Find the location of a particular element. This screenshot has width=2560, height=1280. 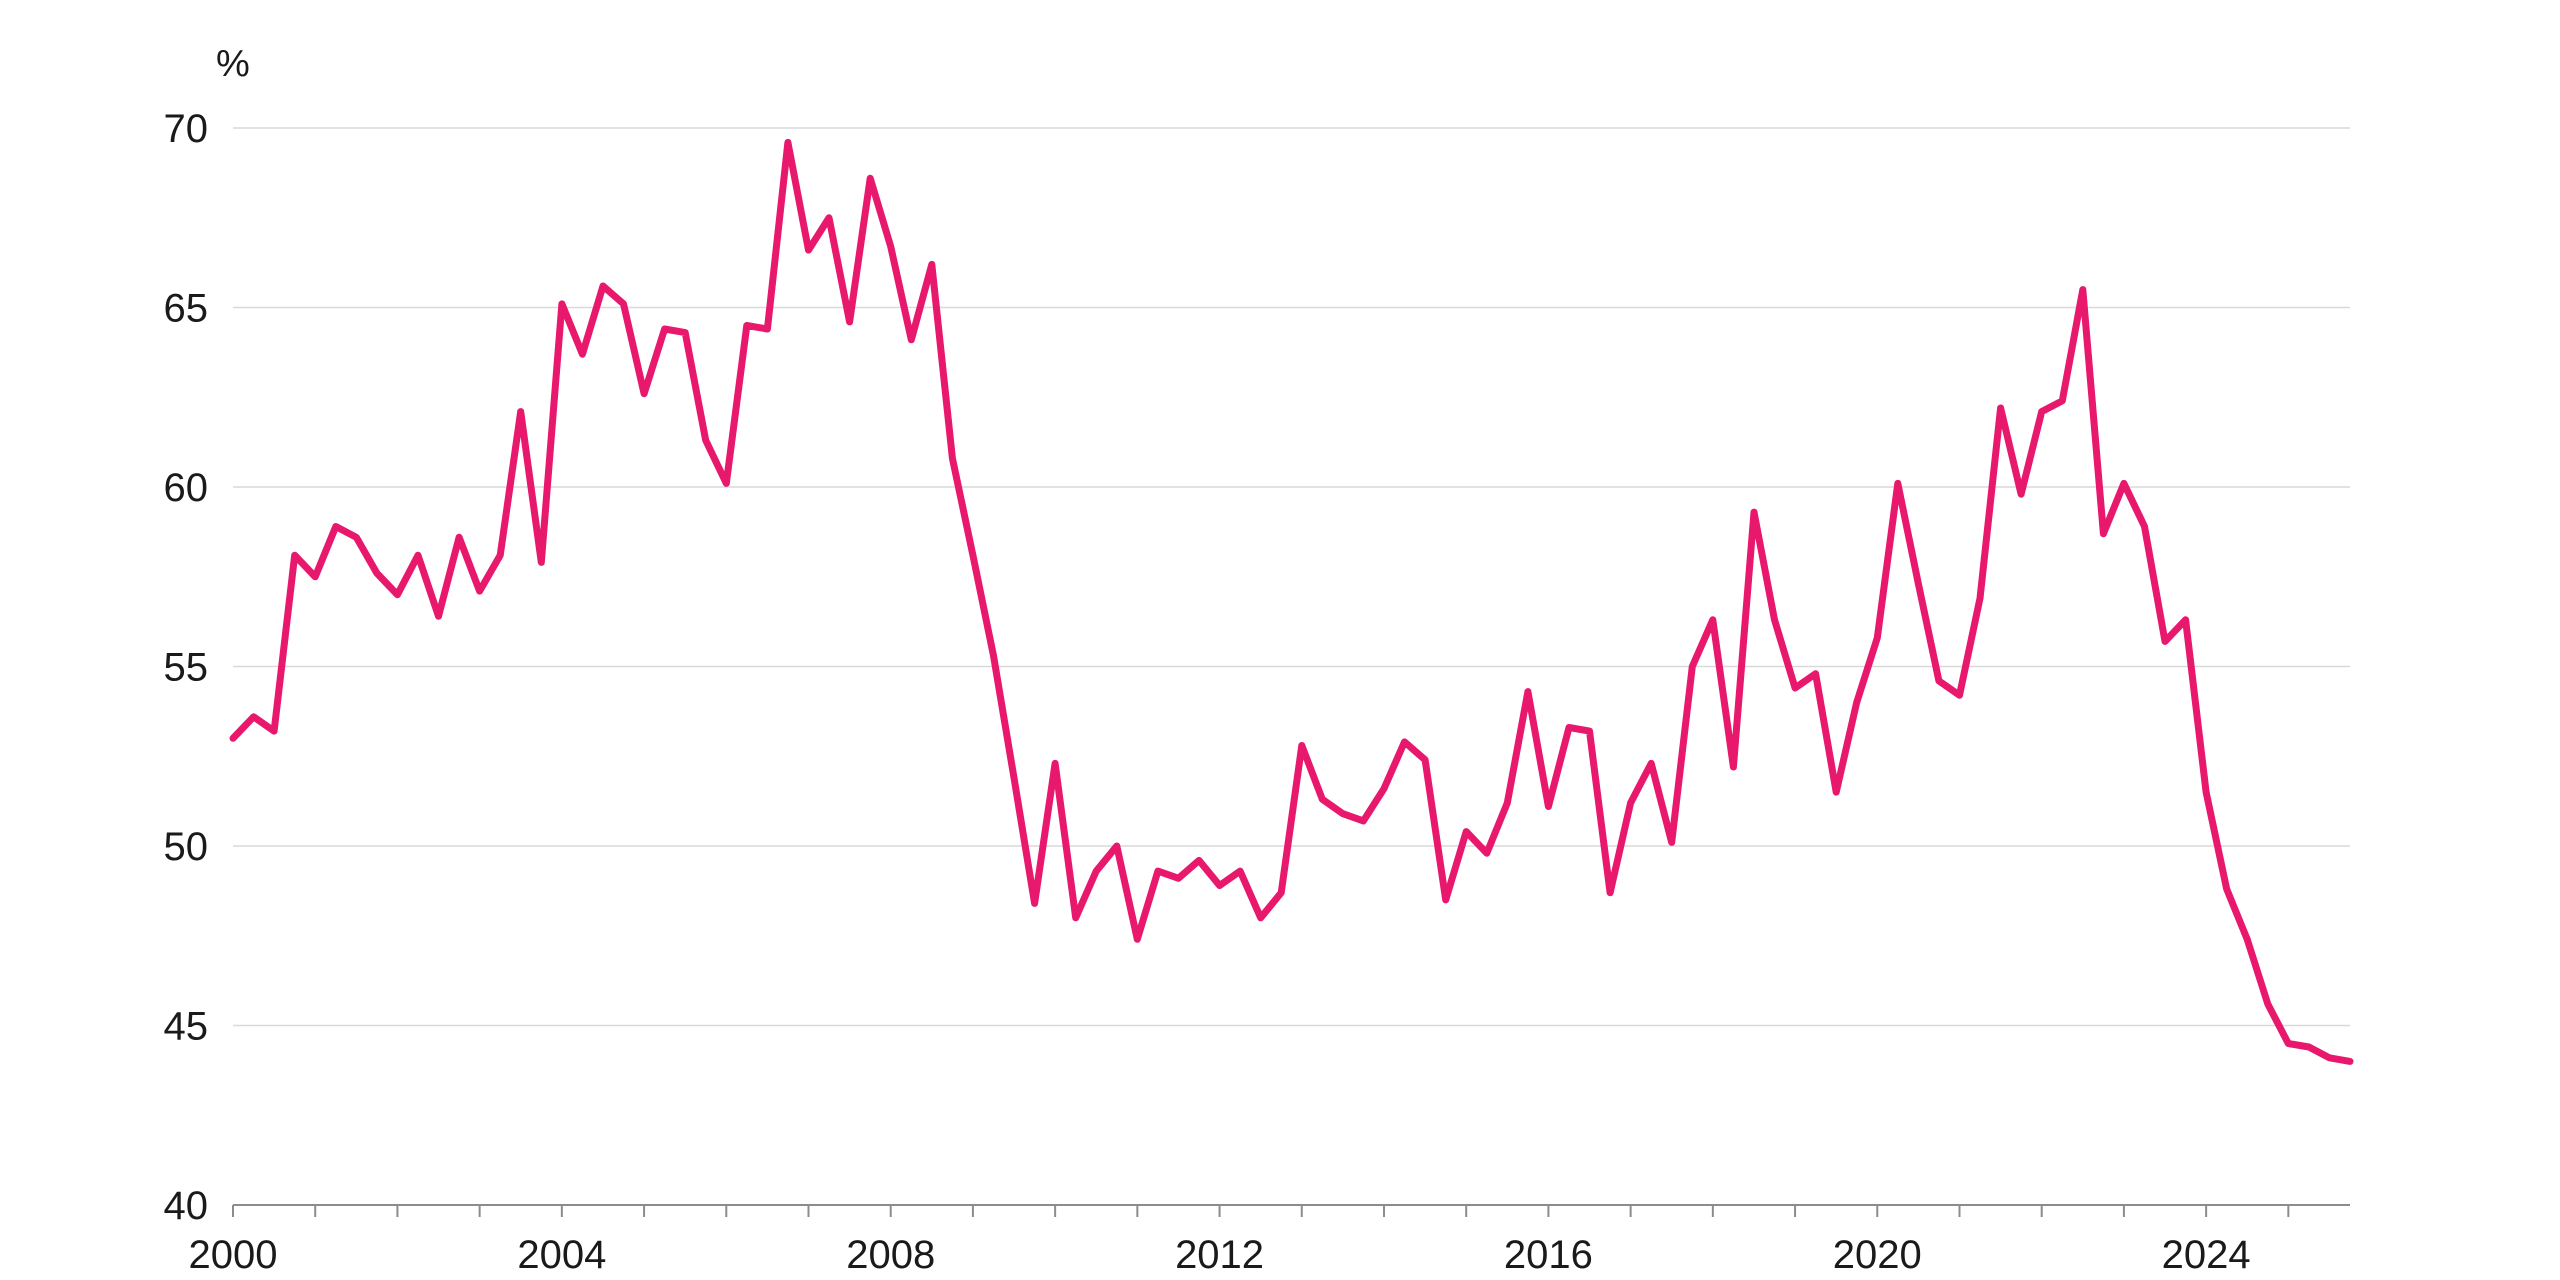

y-tick-label: 60 is located at coordinates (186, 488).